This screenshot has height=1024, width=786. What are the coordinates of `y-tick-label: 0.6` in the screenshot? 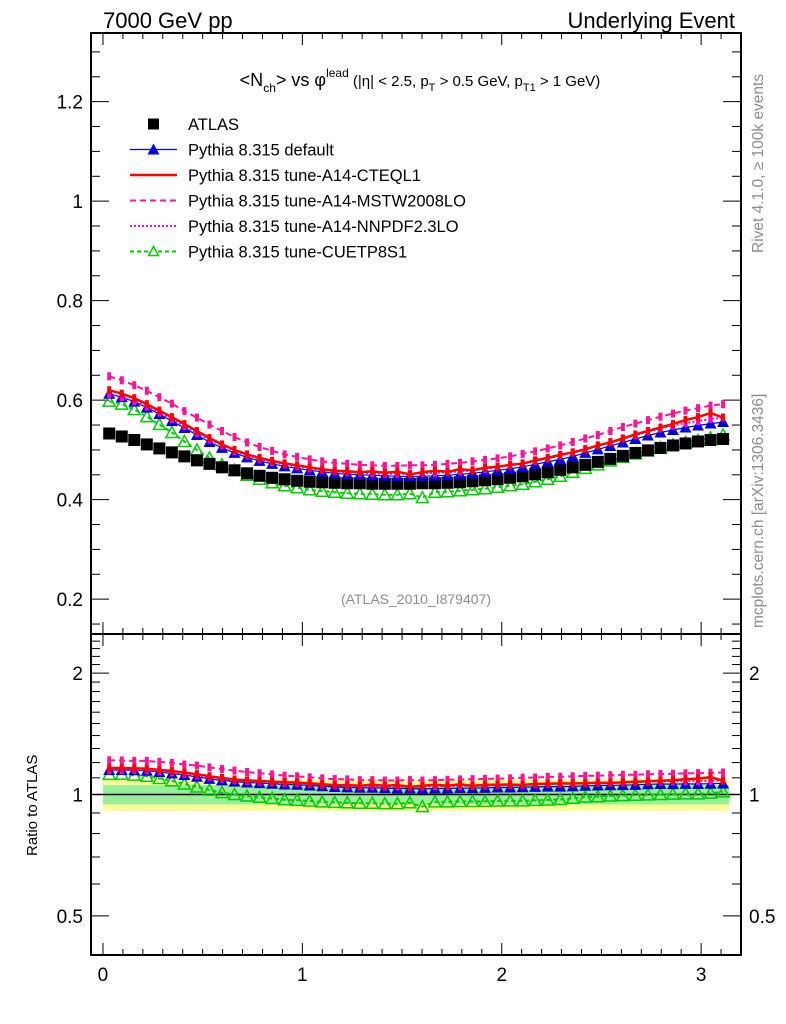 It's located at (70, 401).